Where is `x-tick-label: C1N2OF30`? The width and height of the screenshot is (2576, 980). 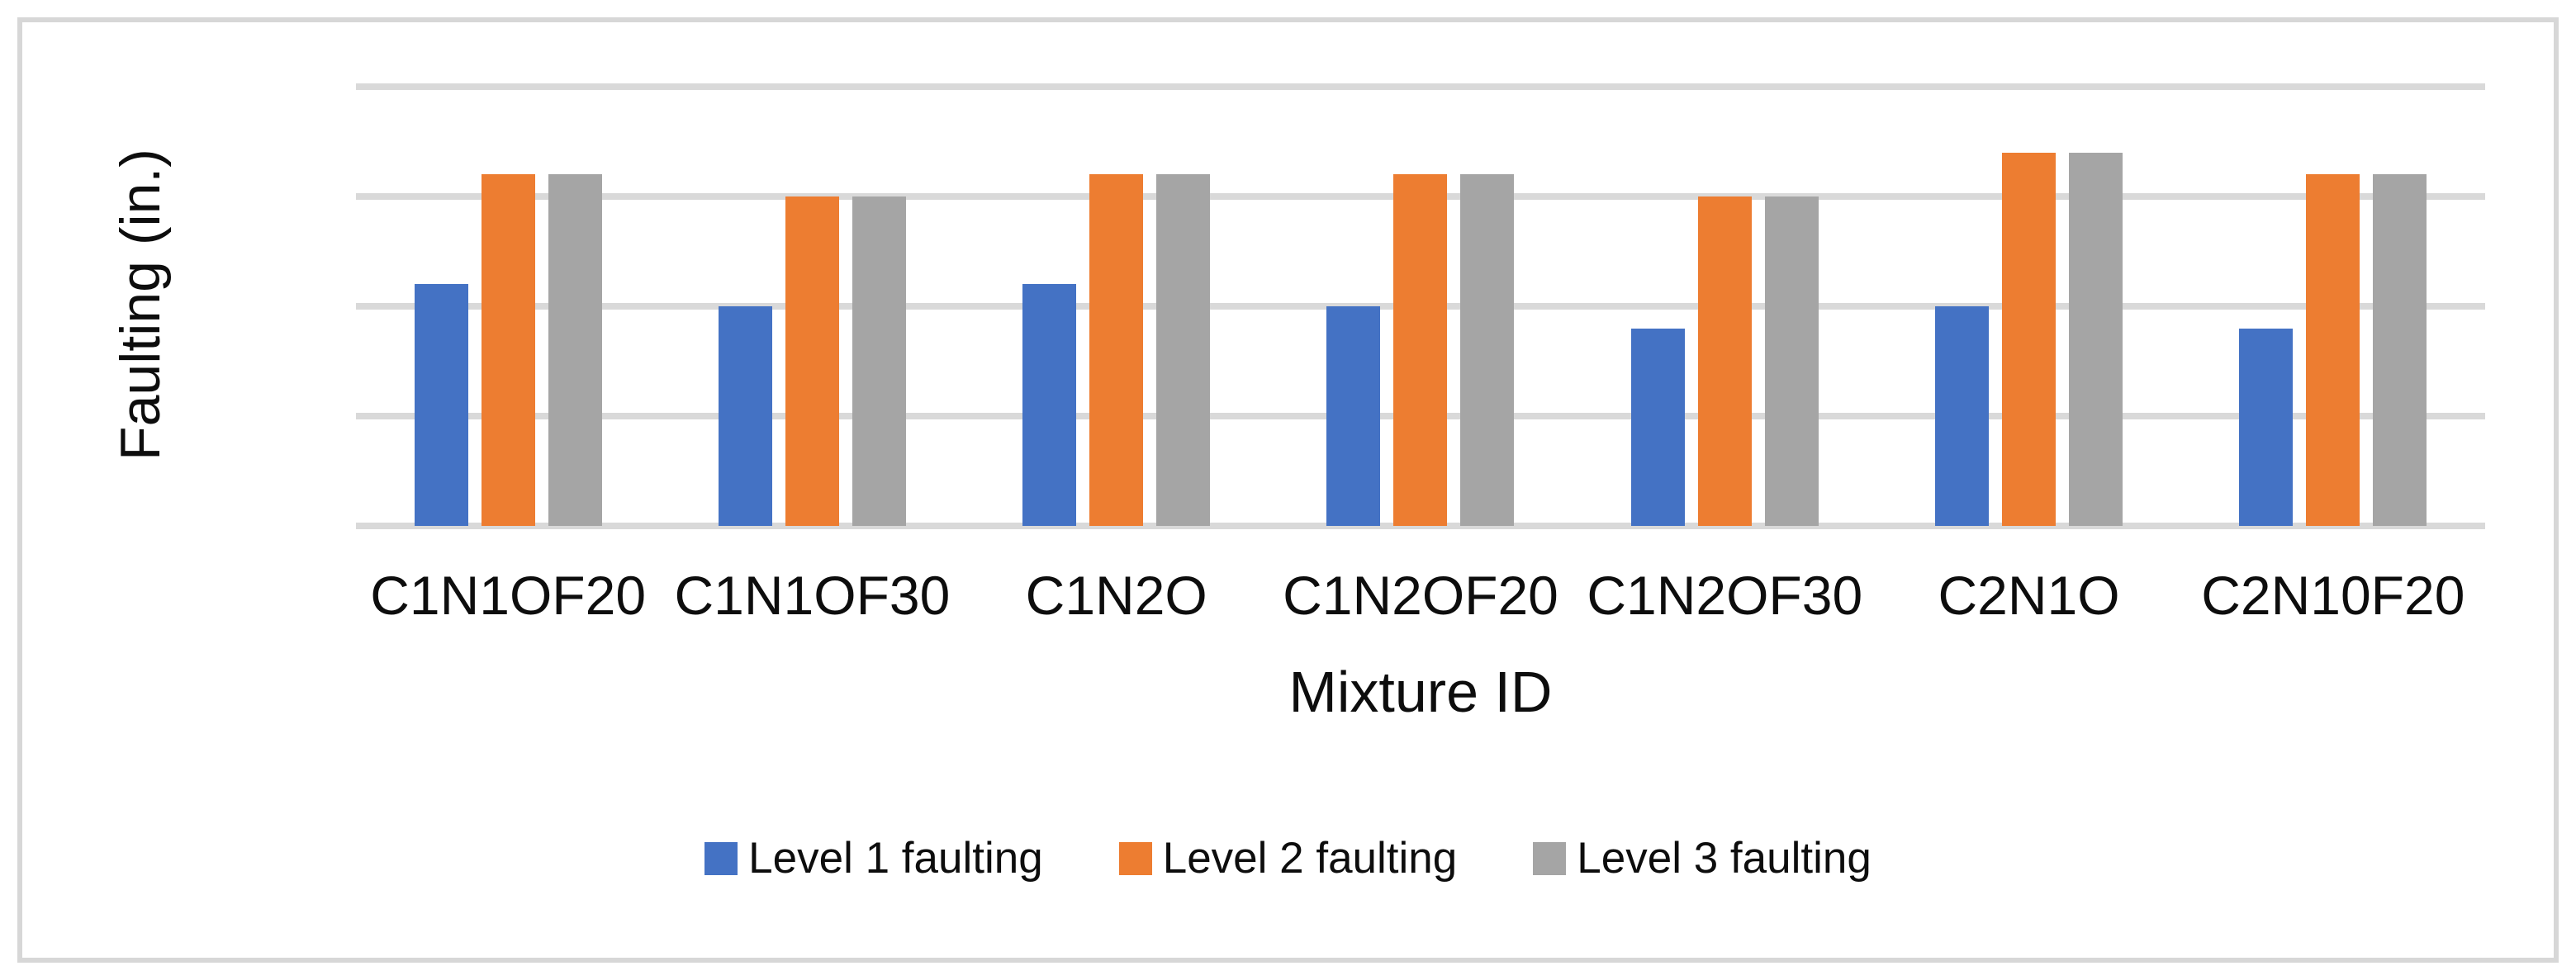 x-tick-label: C1N2OF30 is located at coordinates (1725, 595).